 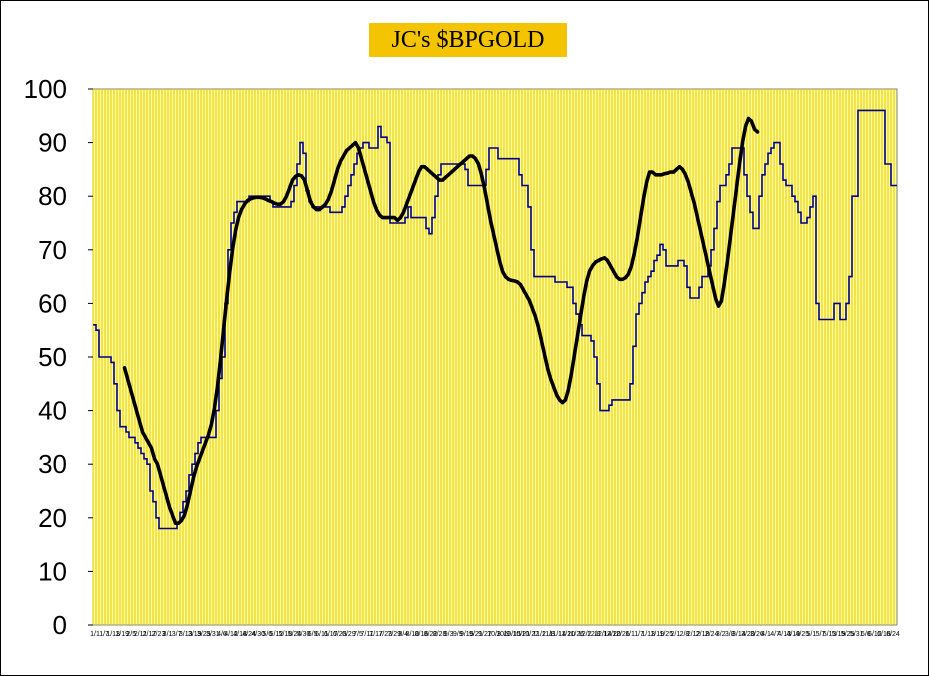 What do you see at coordinates (793, 634) in the screenshot?
I see `x-tick-label: 4/19` at bounding box center [793, 634].